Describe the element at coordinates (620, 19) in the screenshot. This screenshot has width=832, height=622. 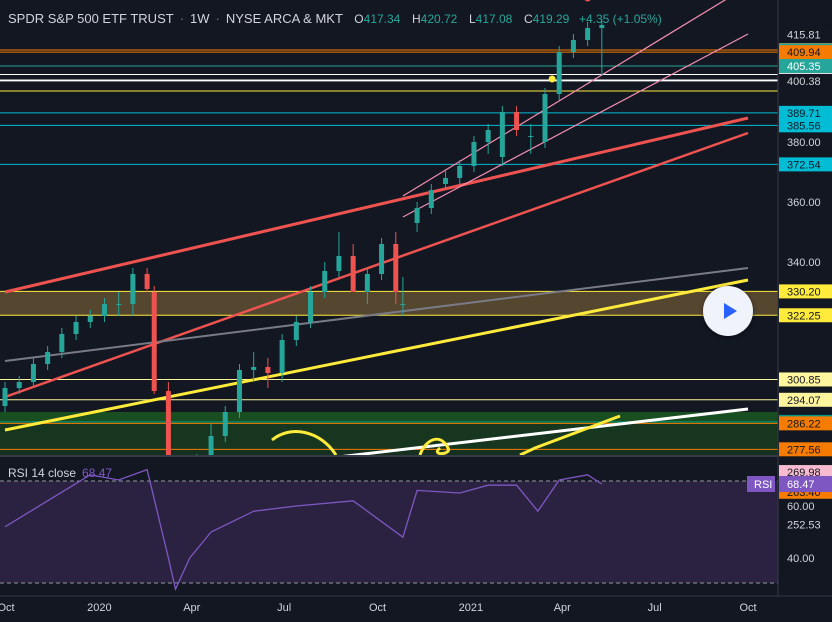
I see `change-value: +4.35 (+1.05%)` at that location.